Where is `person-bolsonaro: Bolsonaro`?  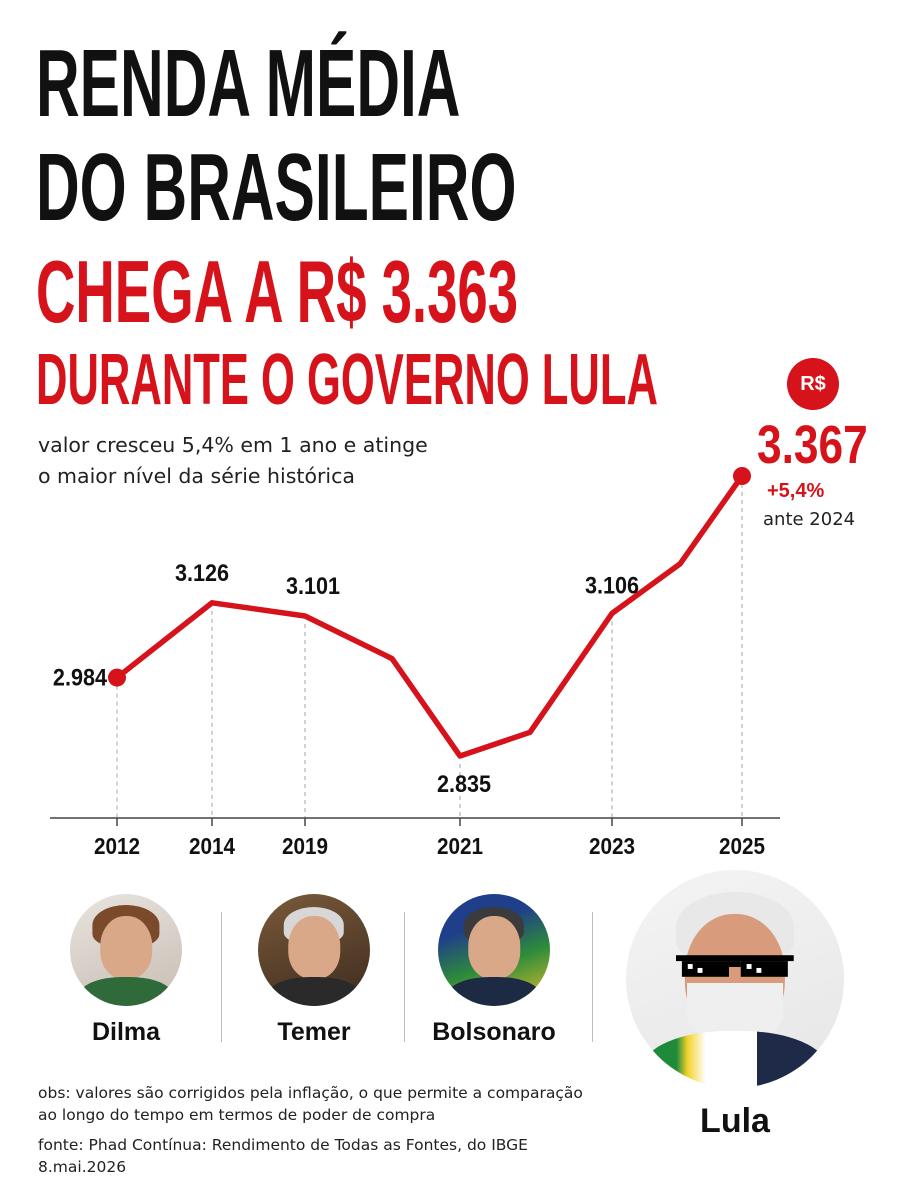 person-bolsonaro: Bolsonaro is located at coordinates (494, 970).